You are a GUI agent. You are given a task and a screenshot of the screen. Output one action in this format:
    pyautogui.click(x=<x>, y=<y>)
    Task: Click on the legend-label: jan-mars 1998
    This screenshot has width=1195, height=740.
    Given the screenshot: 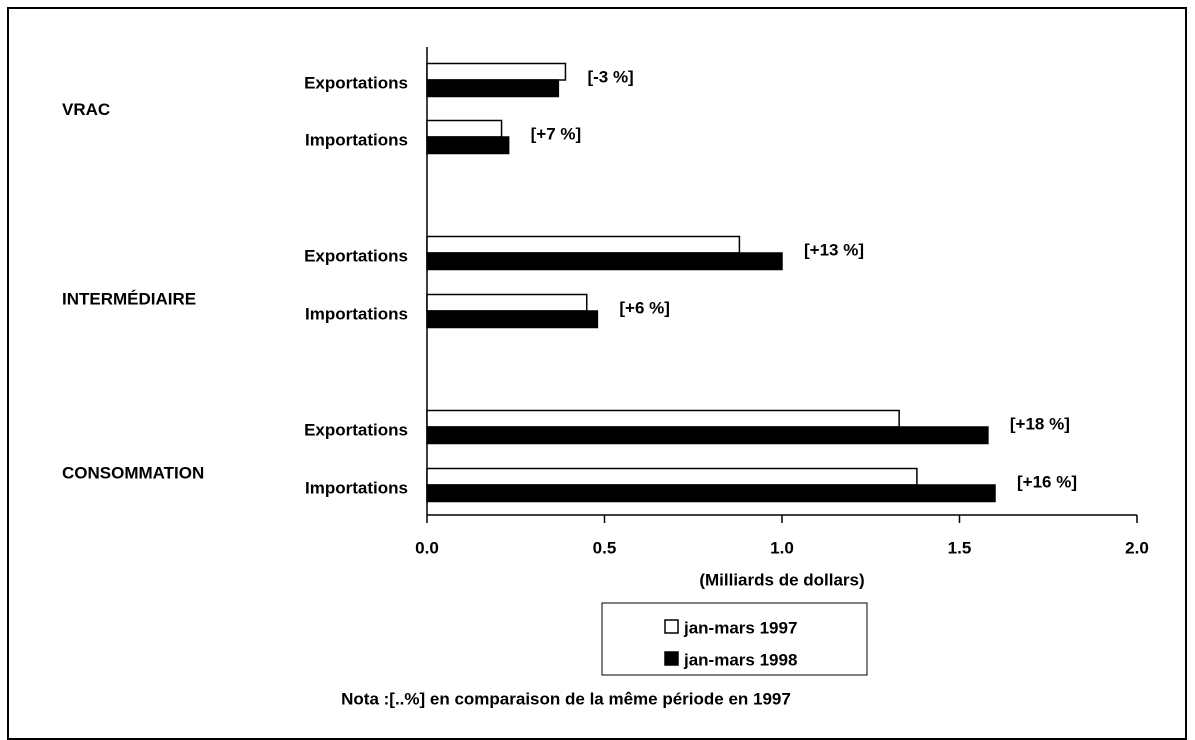 What is the action you would take?
    pyautogui.click(x=740, y=659)
    